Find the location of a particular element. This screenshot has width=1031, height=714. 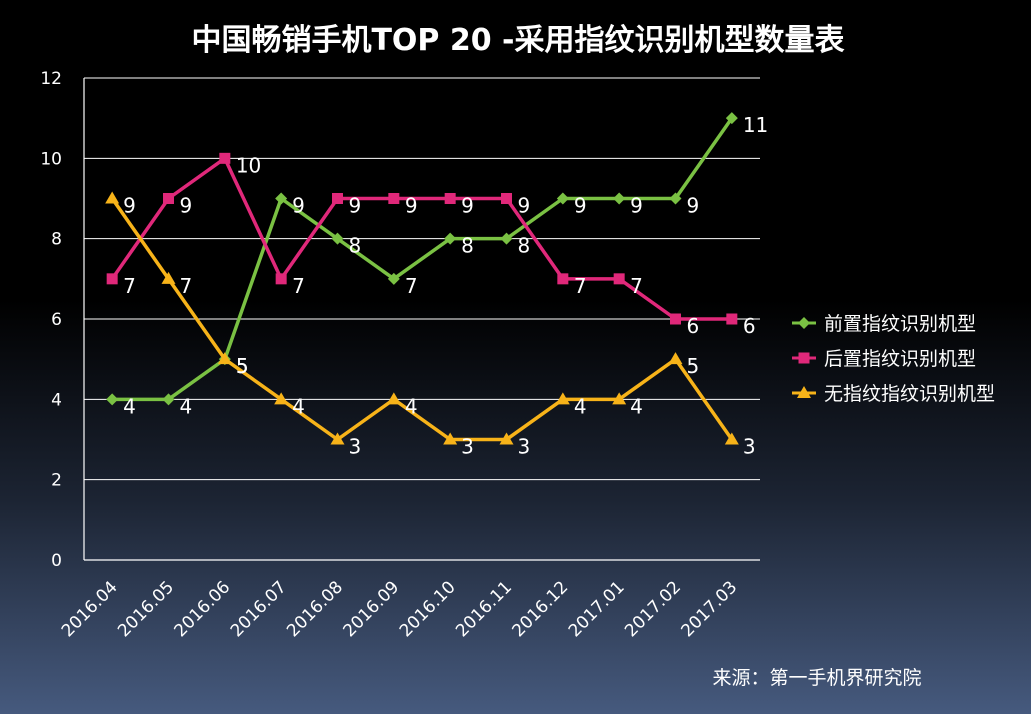

x-tick-label: 2017.02 is located at coordinates (653, 609).